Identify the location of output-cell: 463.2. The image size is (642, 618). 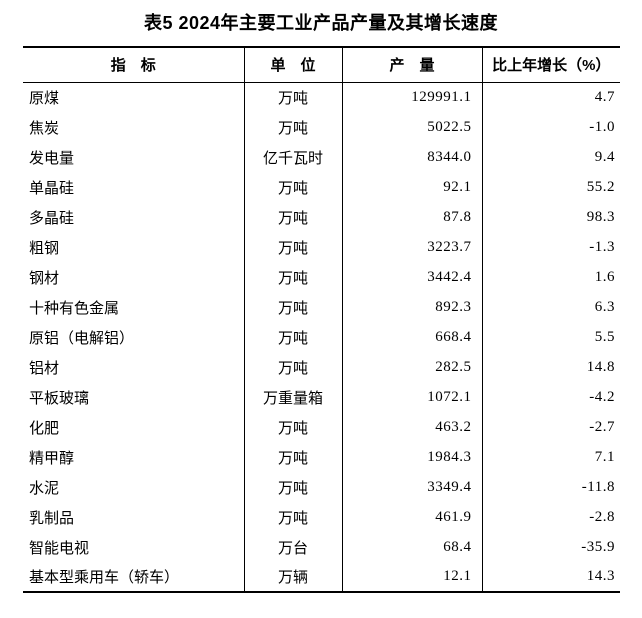
(411, 427).